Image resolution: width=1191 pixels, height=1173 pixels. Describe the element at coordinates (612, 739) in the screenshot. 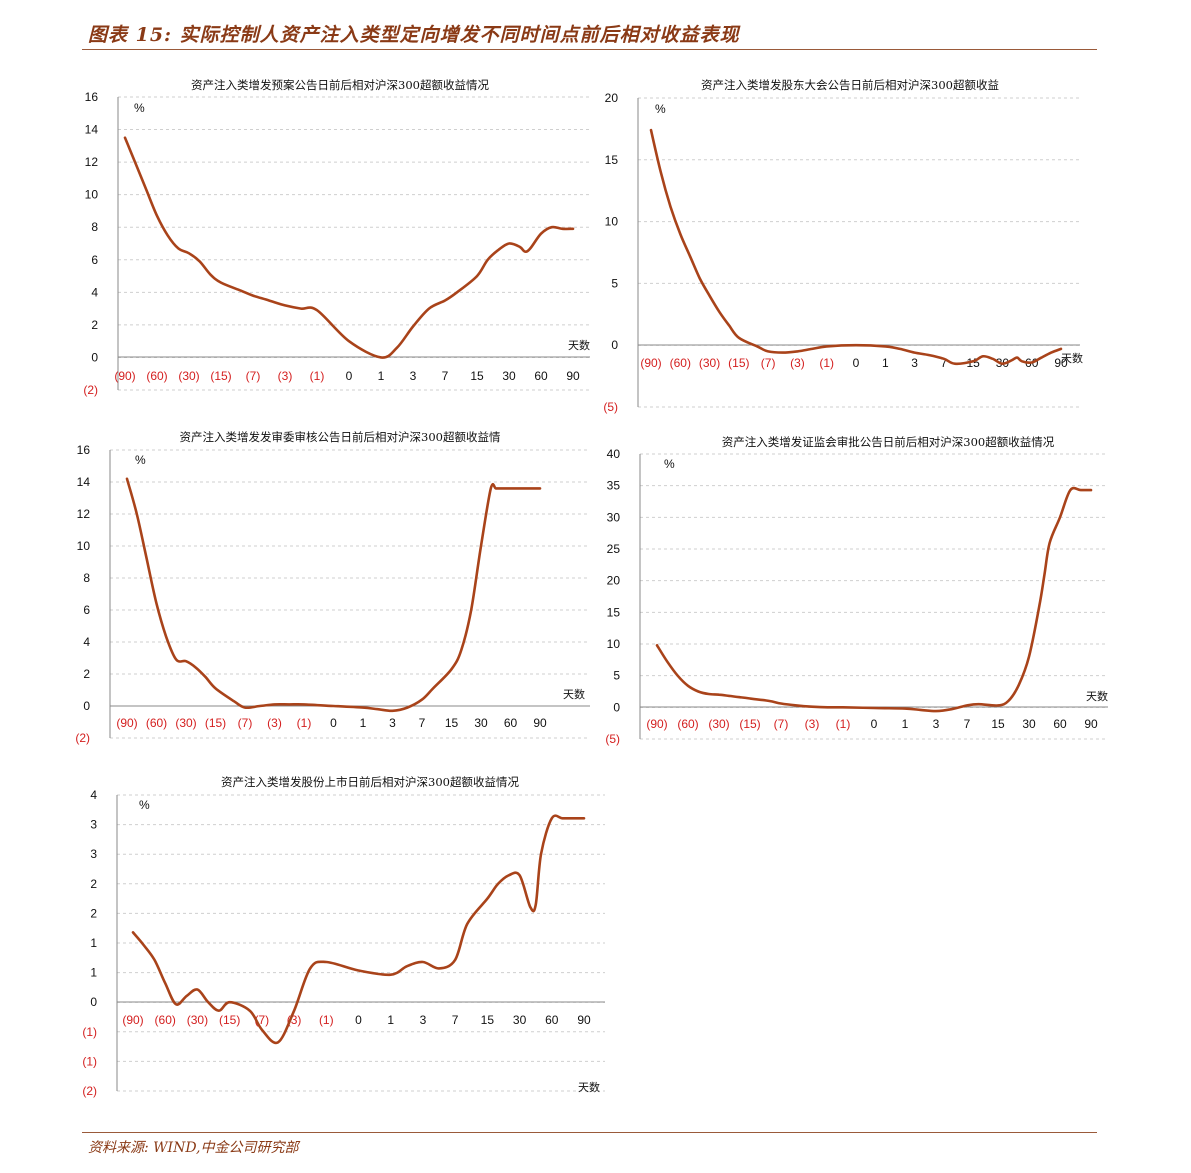

I see `y-tick-label: (5)` at that location.